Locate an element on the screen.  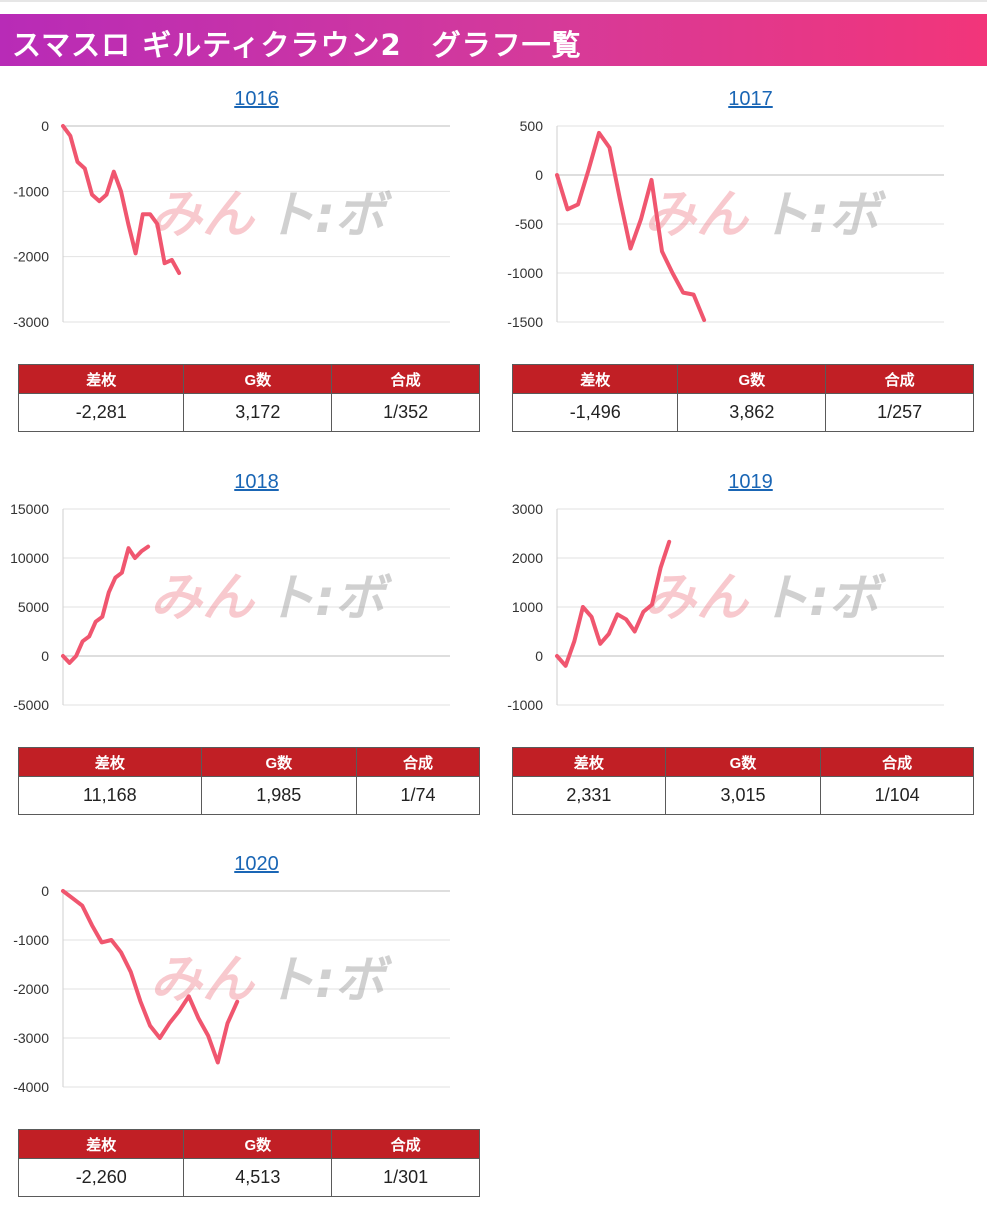
chart-1020: 0 -1000 -2000 -3000 -4000 みん ト:ボ is located at coordinates (231, 989).